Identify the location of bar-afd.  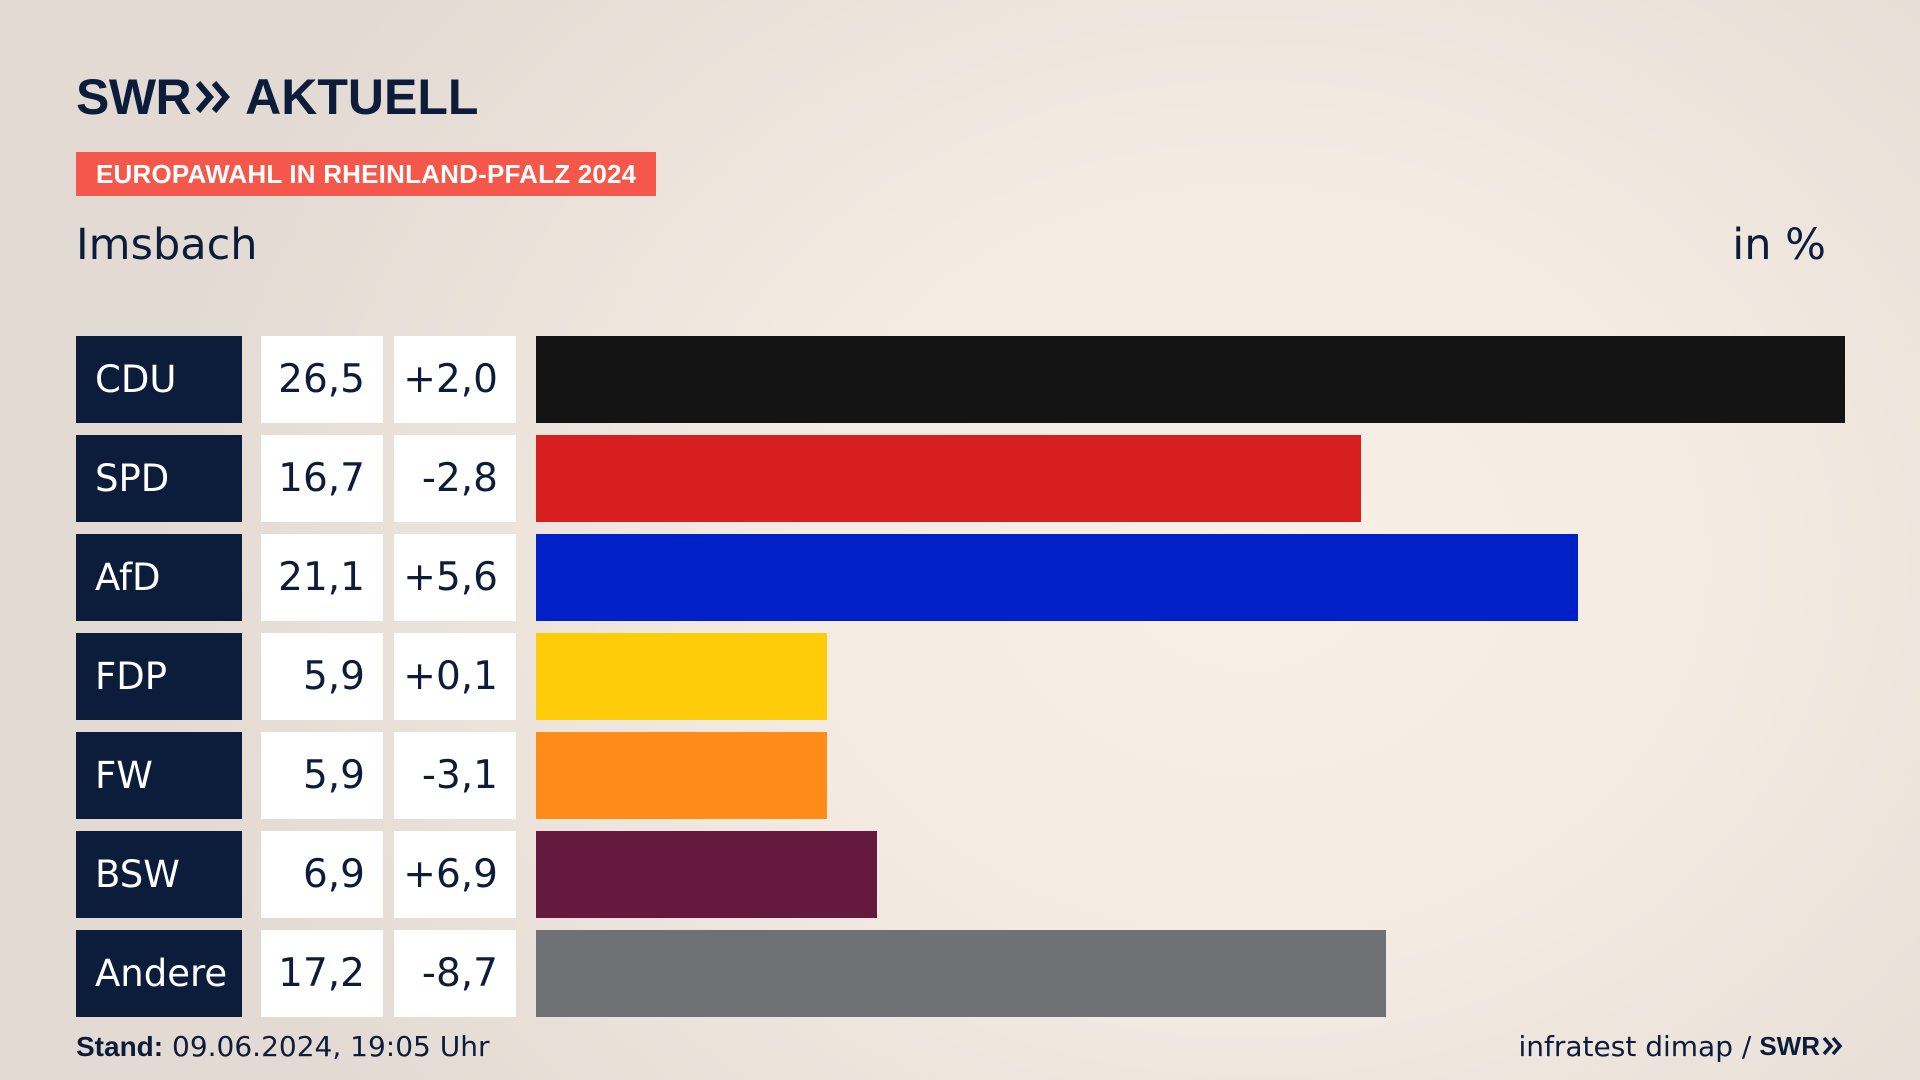
(1057, 577).